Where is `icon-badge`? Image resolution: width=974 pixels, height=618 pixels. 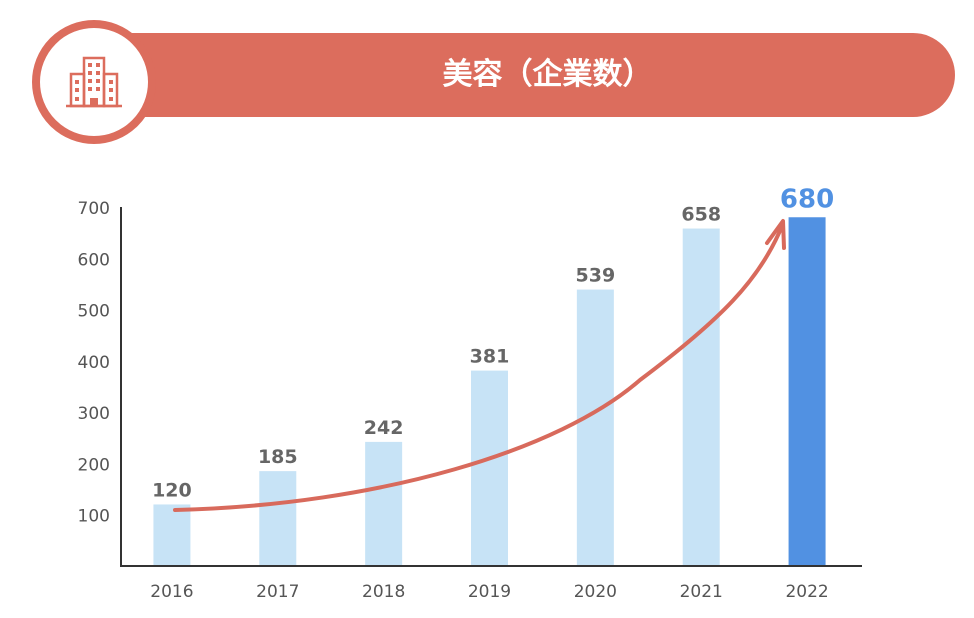
icon-badge is located at coordinates (94, 82).